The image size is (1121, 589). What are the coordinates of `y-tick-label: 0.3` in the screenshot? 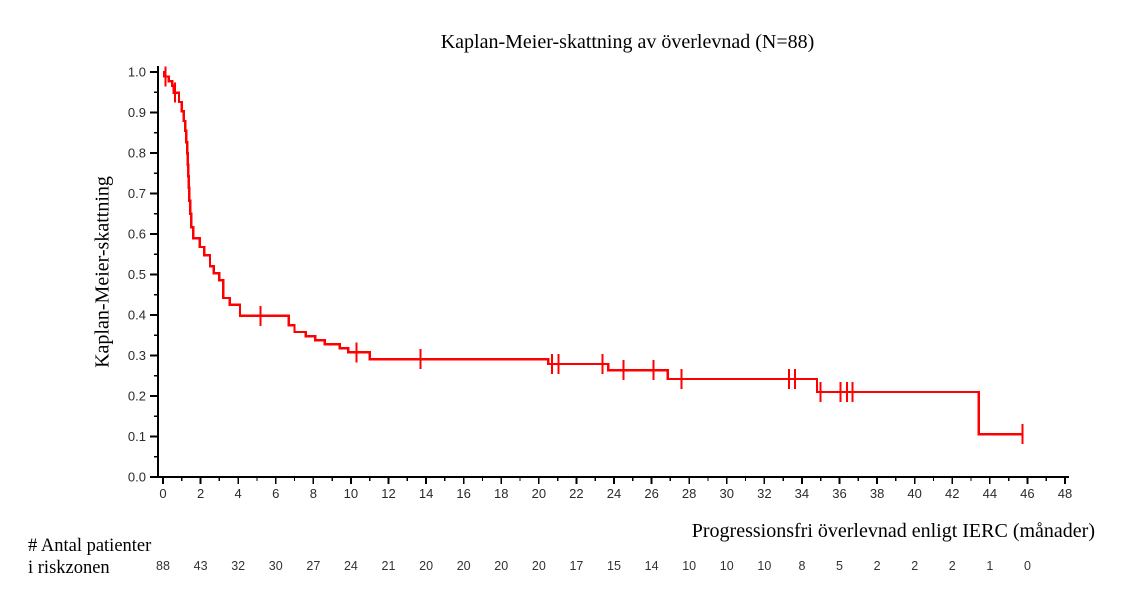 It's located at (137, 355).